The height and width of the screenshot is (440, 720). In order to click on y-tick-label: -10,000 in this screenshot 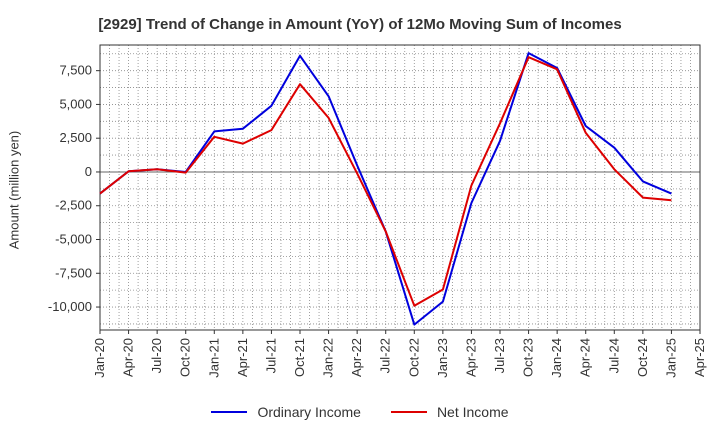, I will do `click(70, 306)`.